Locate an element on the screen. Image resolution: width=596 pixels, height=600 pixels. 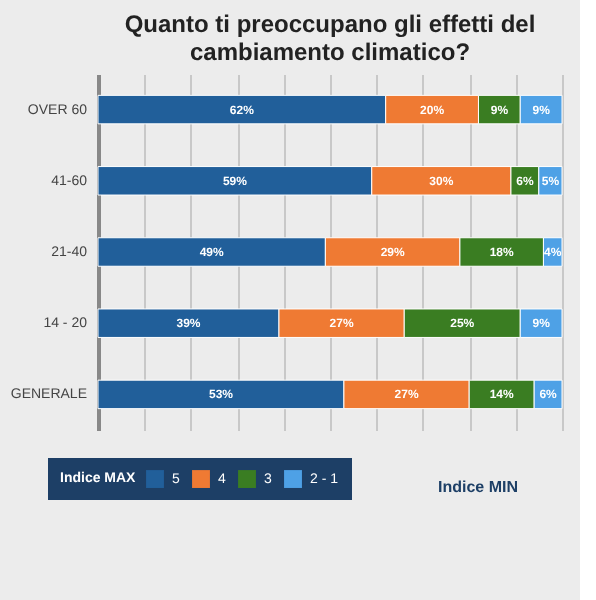
text: Indice MIN is located at coordinates (478, 487).